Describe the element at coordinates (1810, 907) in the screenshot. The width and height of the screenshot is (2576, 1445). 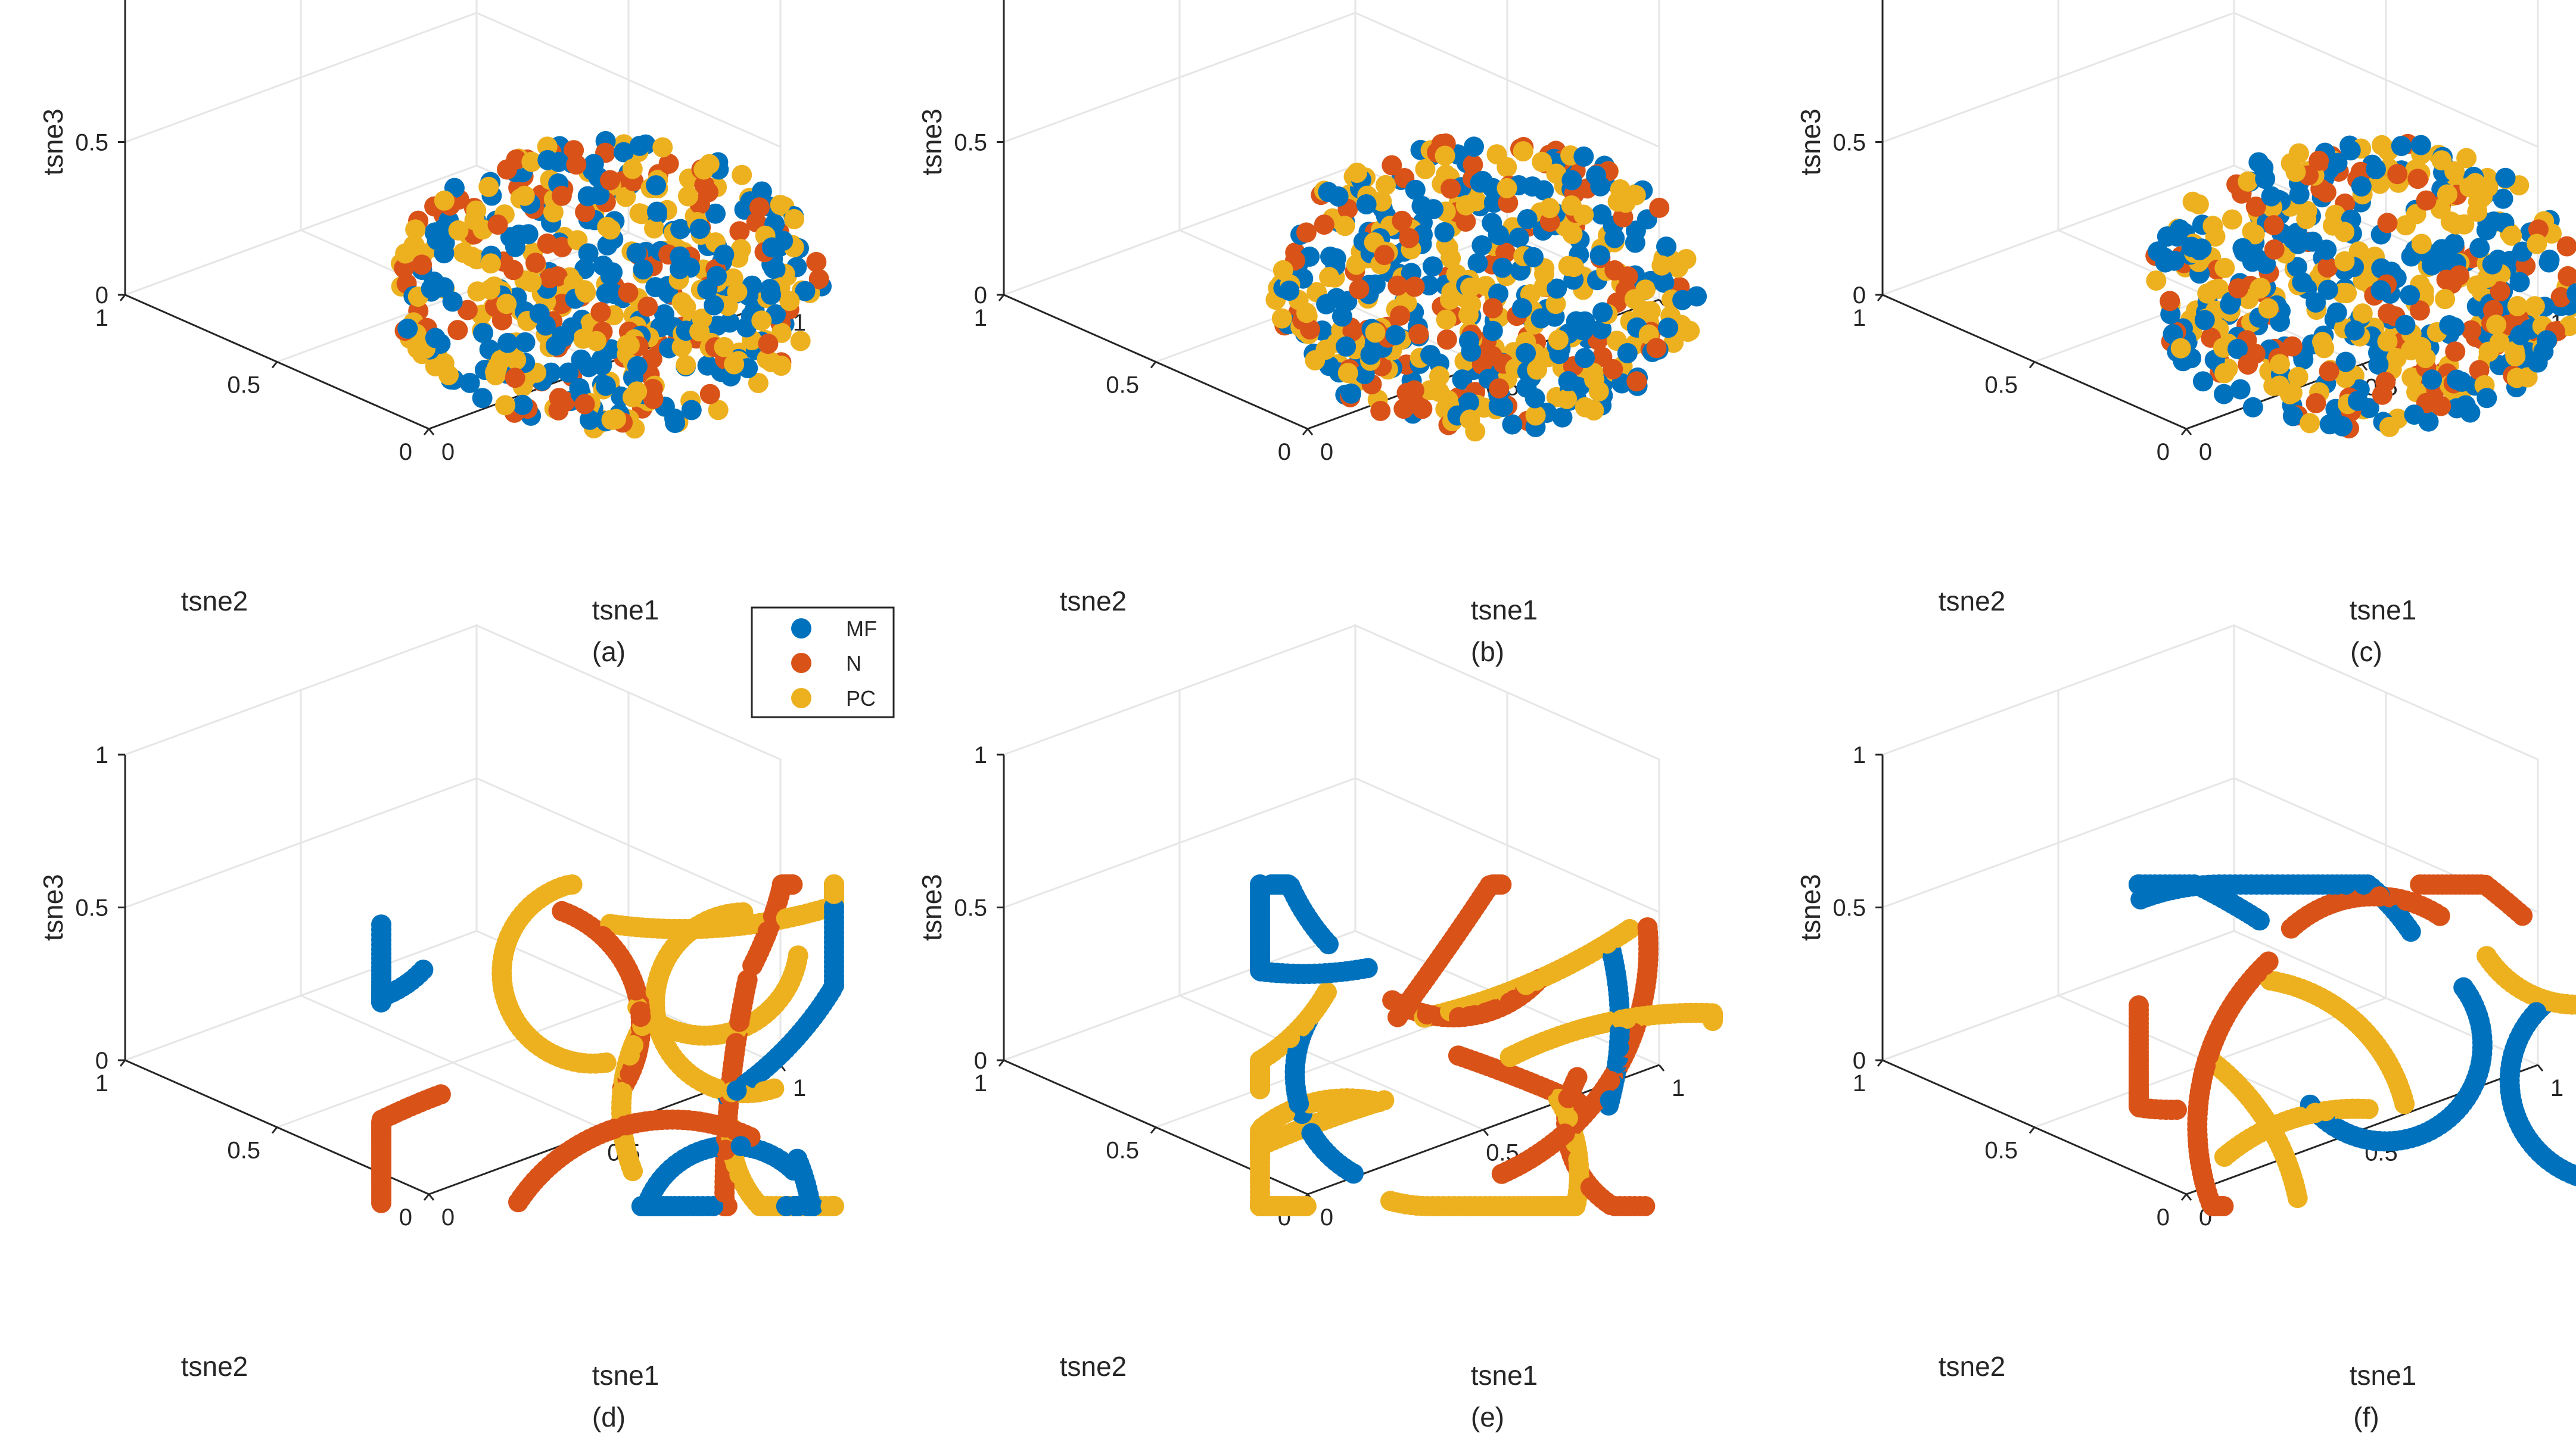
I see `z-axis-label: tsne3` at that location.